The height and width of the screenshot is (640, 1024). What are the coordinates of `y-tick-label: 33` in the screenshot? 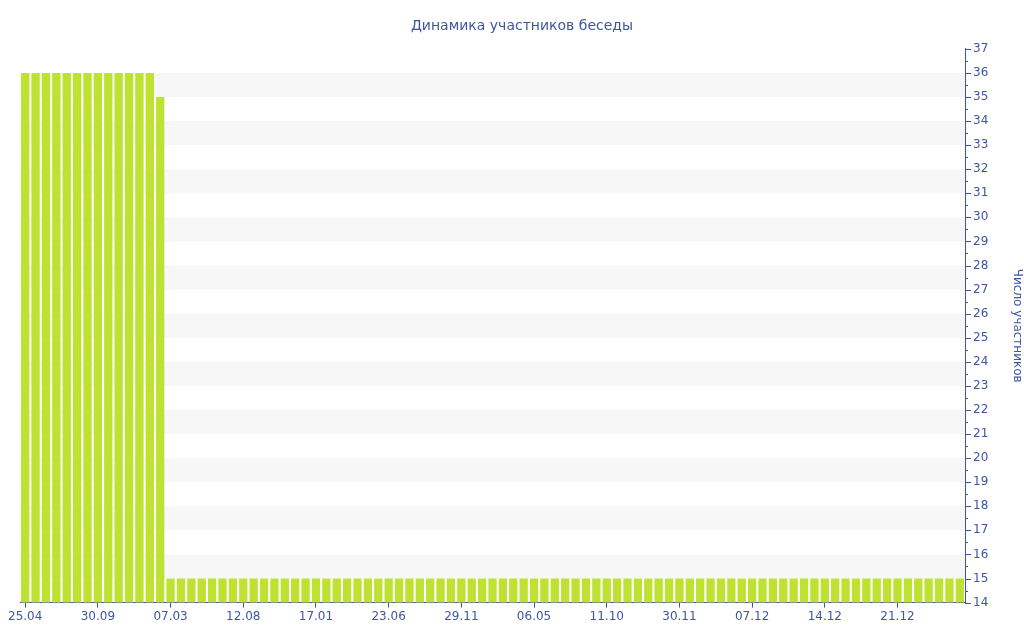 It's located at (981, 144).